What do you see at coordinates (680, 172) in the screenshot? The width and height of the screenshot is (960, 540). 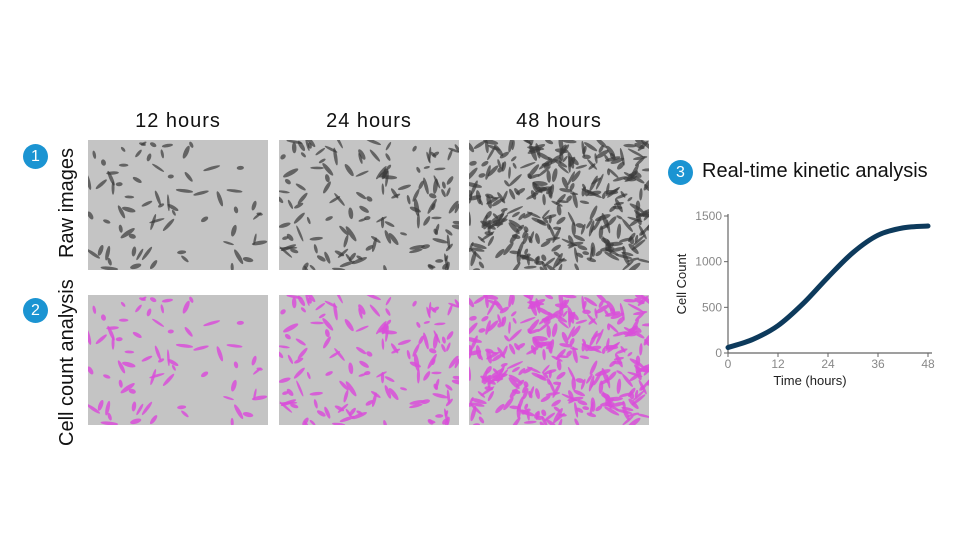 I see `step-3-badge: 3` at bounding box center [680, 172].